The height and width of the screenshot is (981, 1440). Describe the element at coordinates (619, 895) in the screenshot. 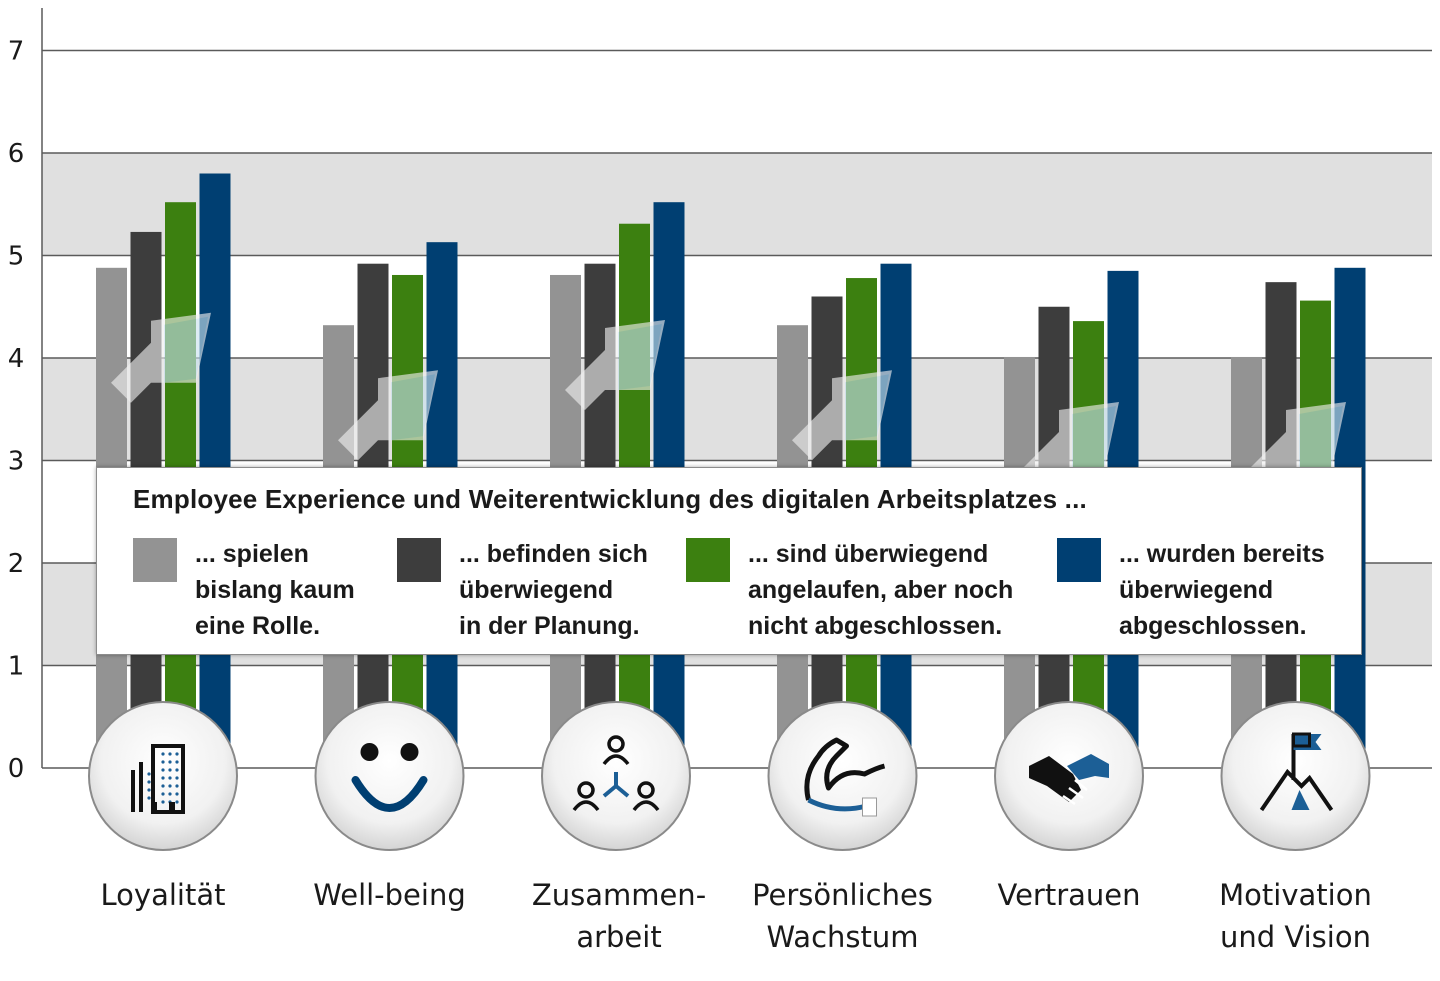

I see `category-label: Zusammen-` at that location.